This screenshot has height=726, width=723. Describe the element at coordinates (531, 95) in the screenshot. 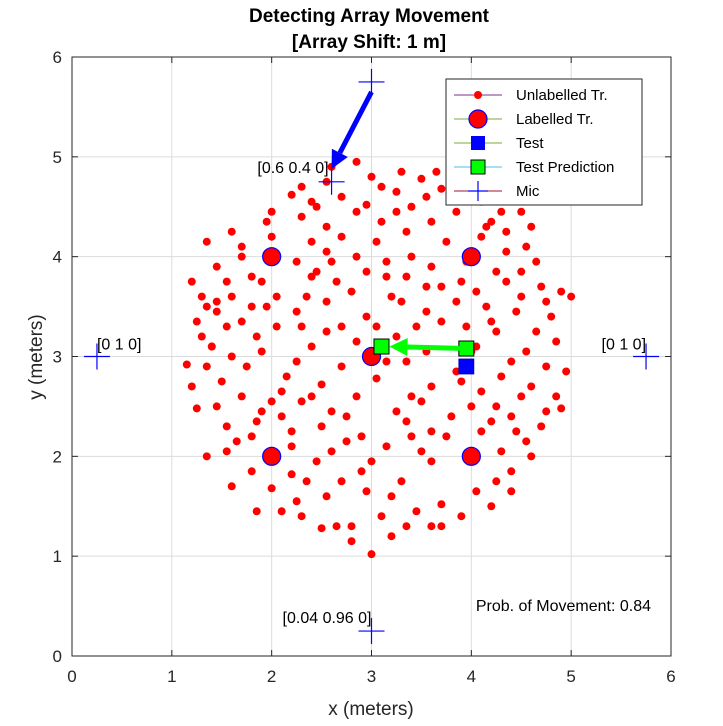

I see `legend-entry: Unlabelled Tr.` at that location.